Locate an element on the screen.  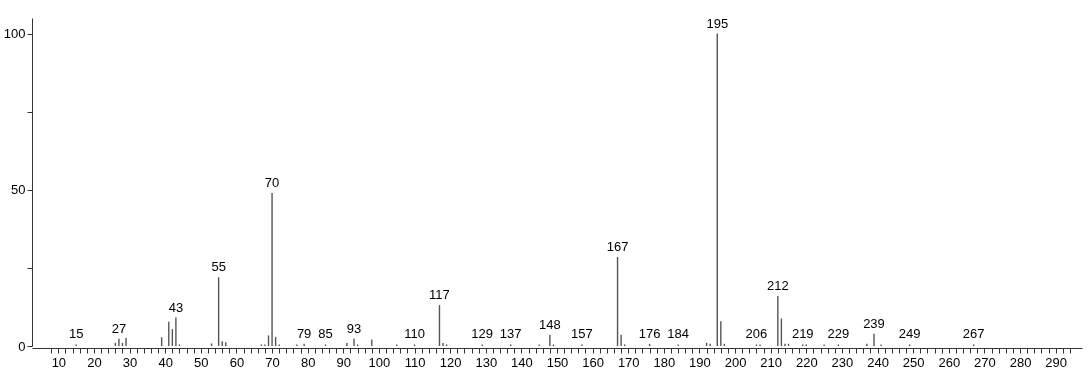
x-tick-label: 170 is located at coordinates (628, 362).